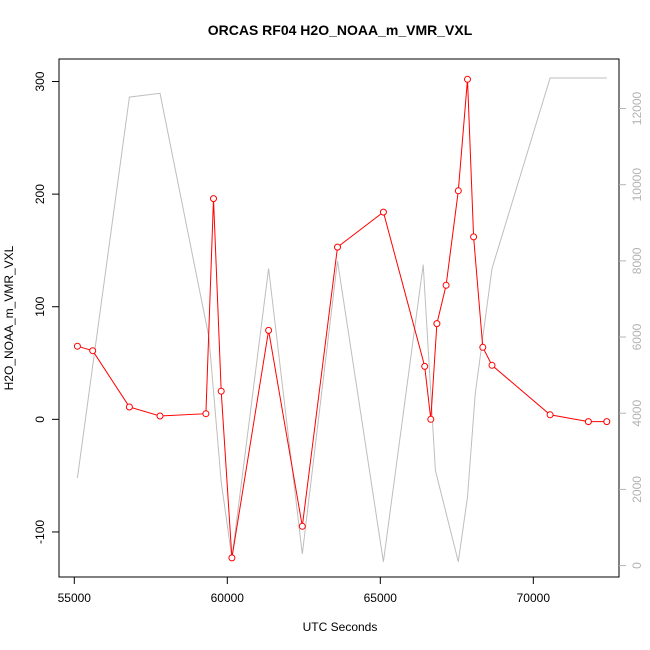 The width and height of the screenshot is (650, 650). What do you see at coordinates (637, 413) in the screenshot?
I see `y2-tick-label: 4000` at bounding box center [637, 413].